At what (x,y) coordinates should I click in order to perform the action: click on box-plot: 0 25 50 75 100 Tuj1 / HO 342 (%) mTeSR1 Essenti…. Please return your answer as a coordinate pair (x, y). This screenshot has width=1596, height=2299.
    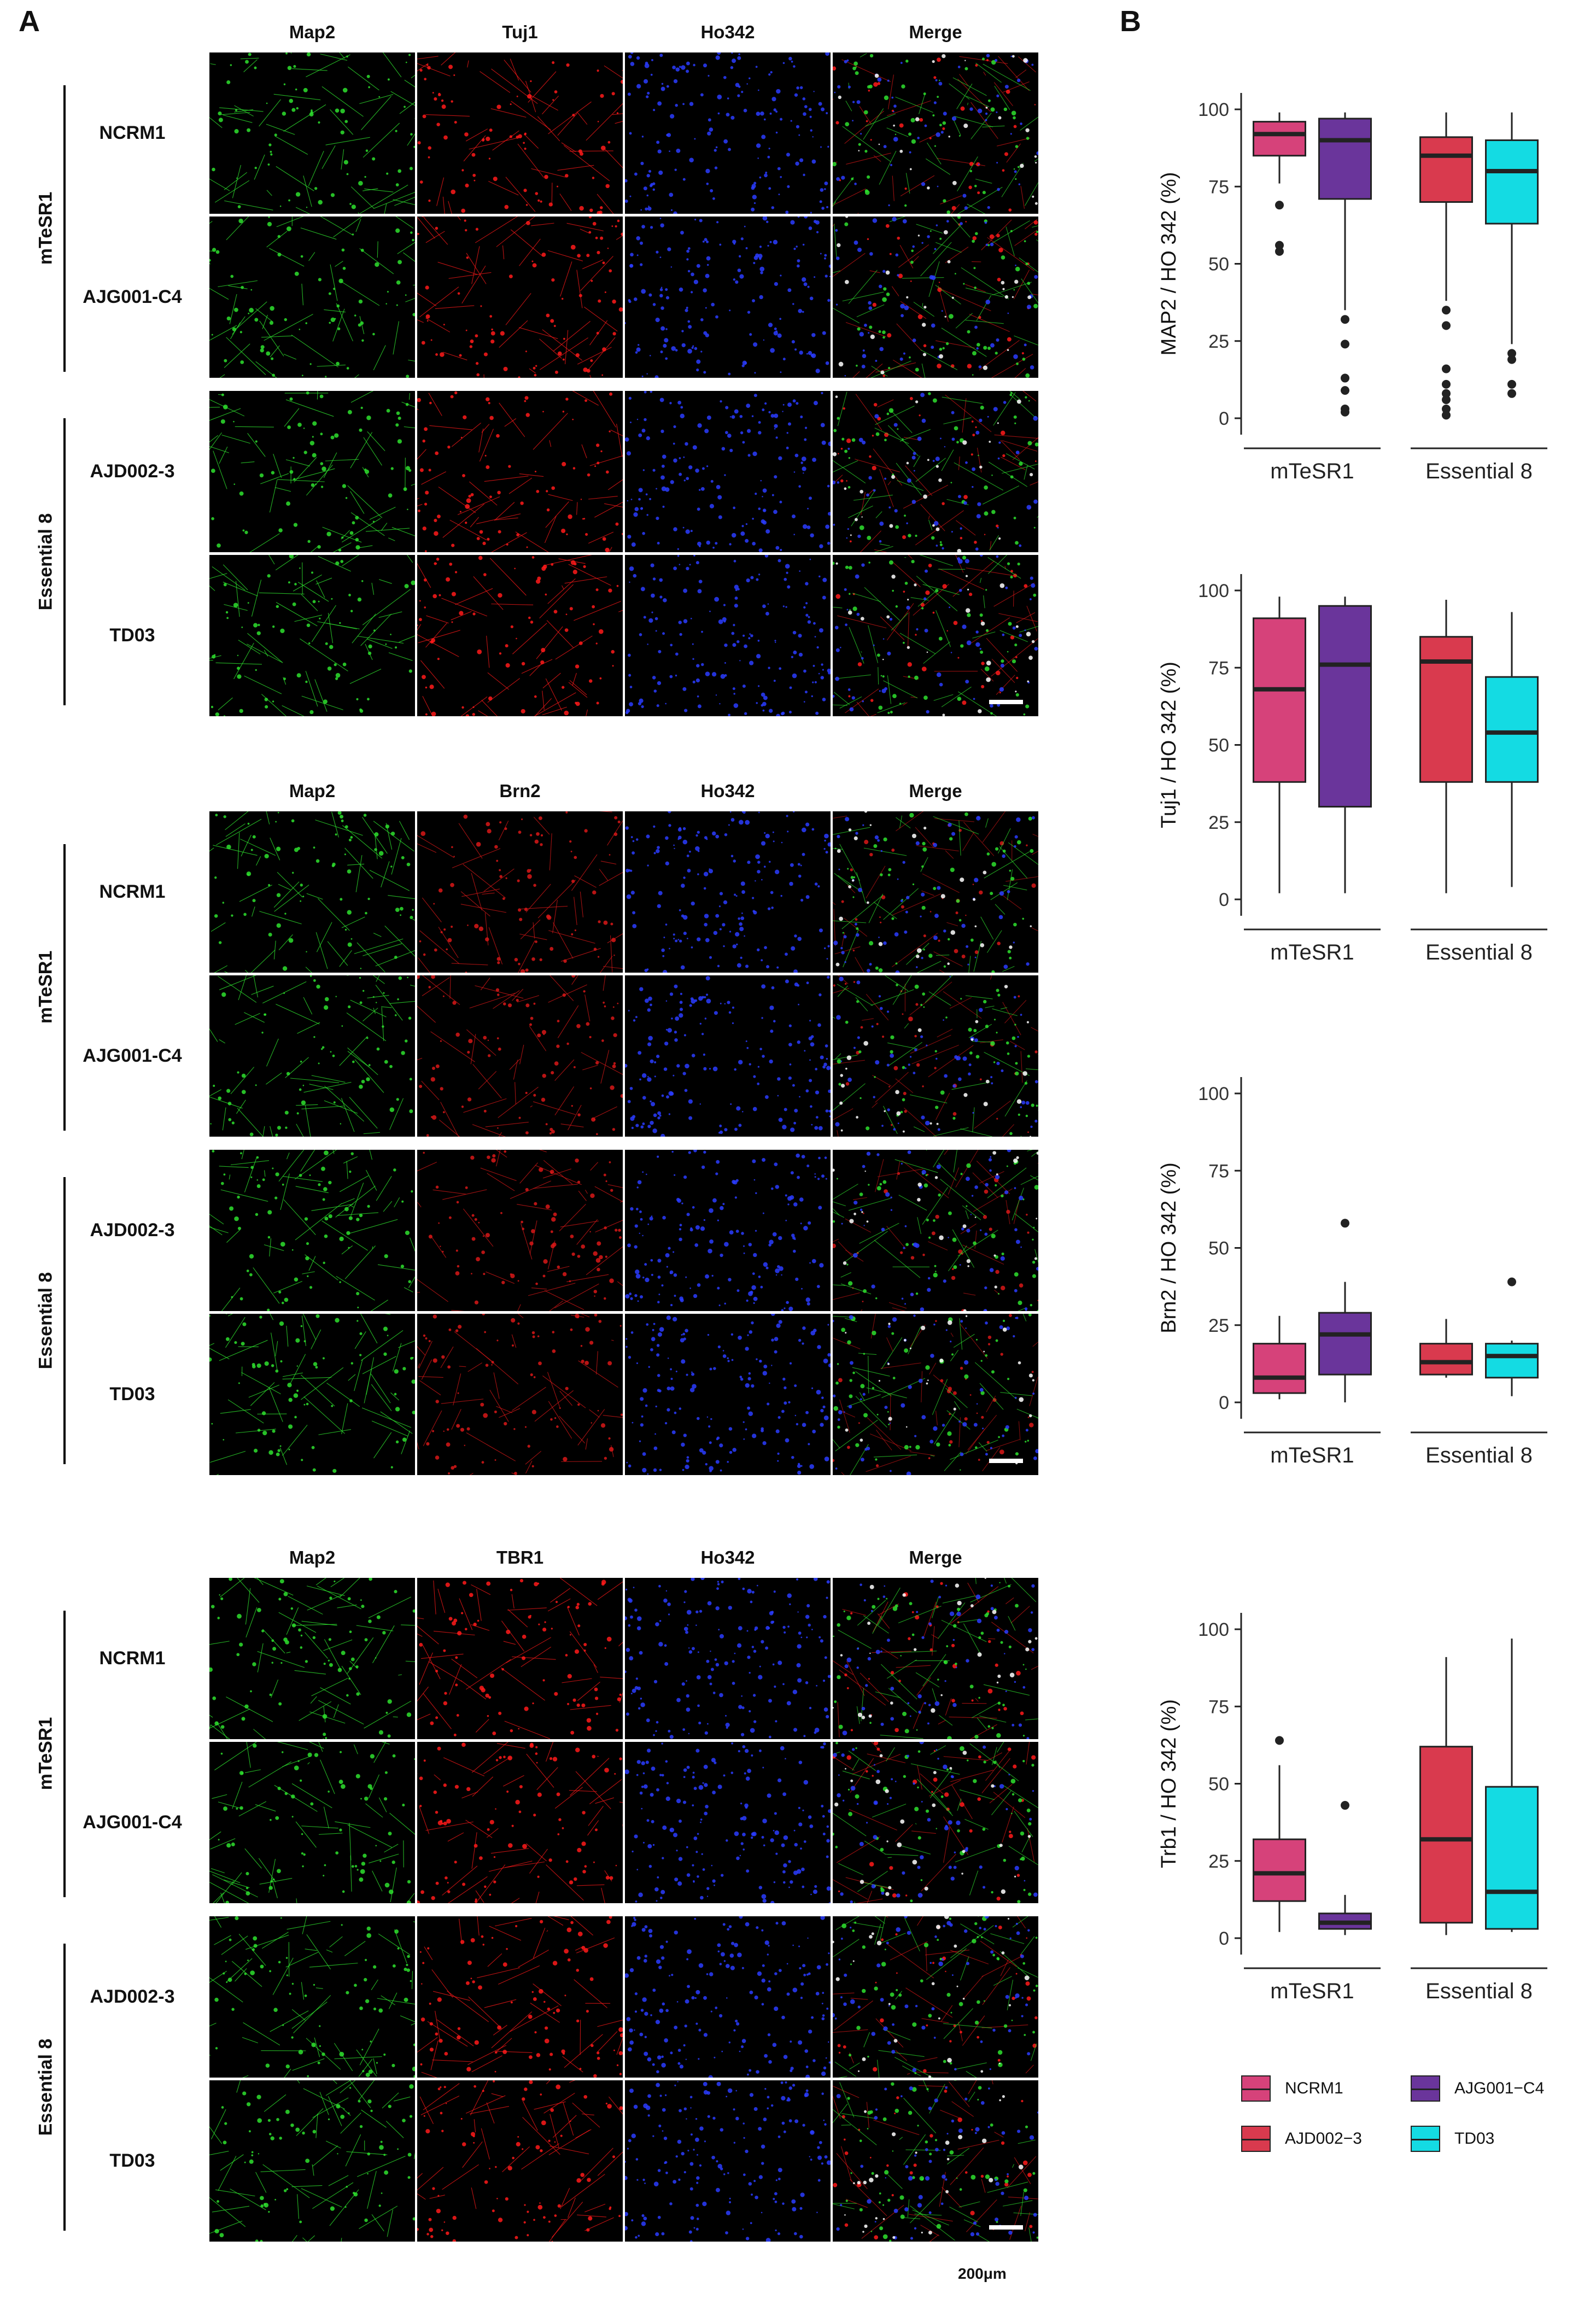
    Looking at the image, I should click on (1356, 777).